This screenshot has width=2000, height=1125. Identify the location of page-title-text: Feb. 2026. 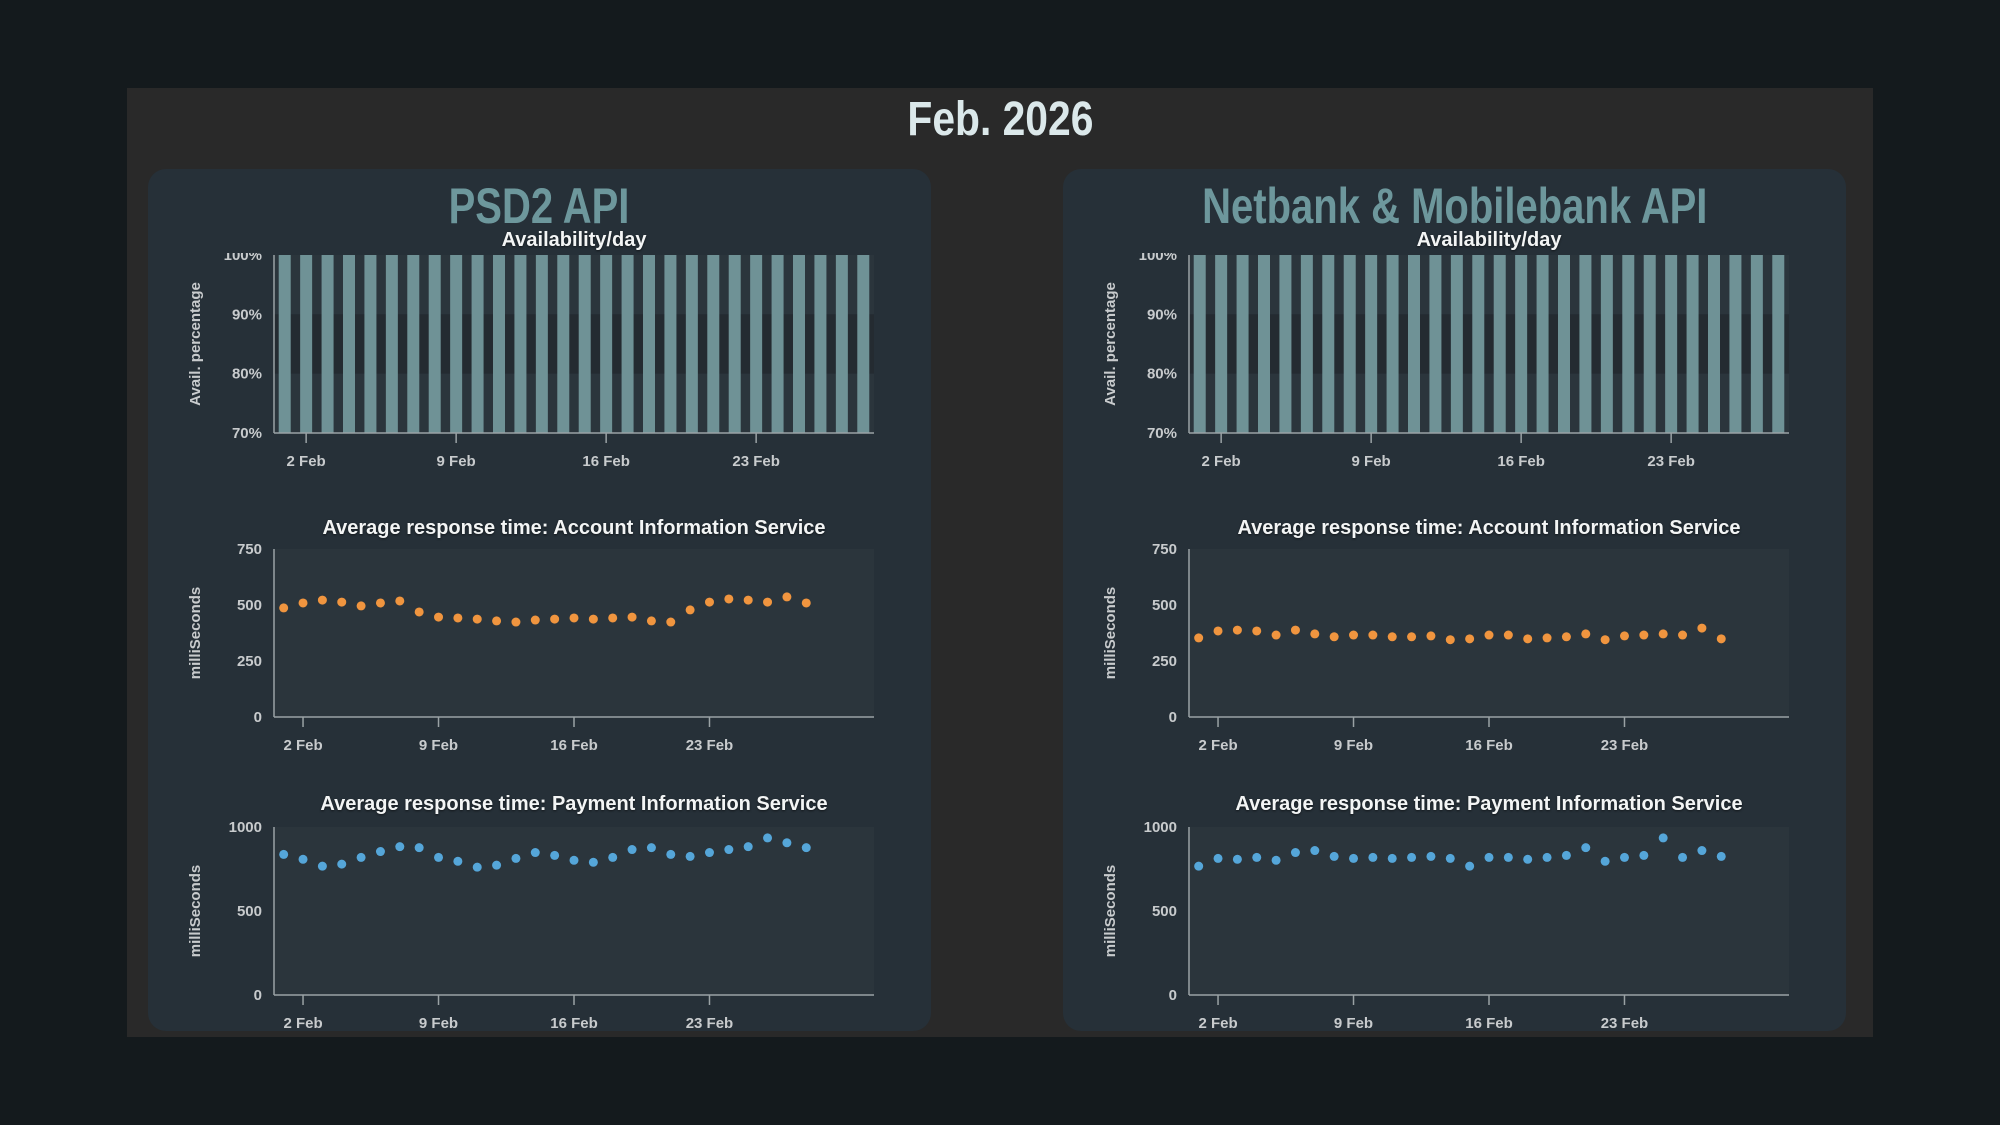
(1000, 119).